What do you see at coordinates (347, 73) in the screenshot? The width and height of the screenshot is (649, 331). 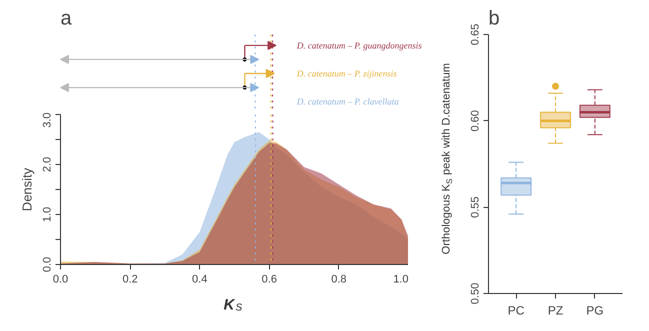 I see `text: D. catenatum – P. zijinensis` at bounding box center [347, 73].